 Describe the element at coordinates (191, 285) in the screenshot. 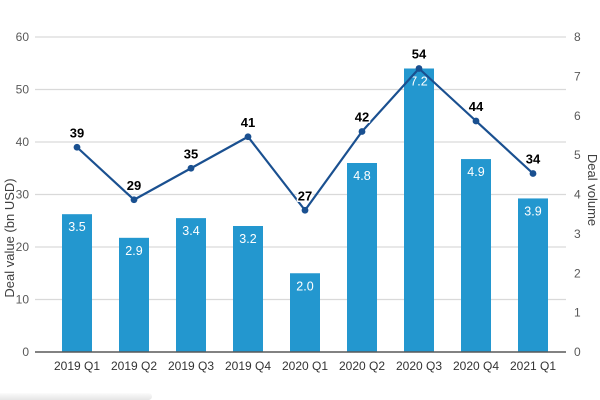

I see `bar-2019-q3` at that location.